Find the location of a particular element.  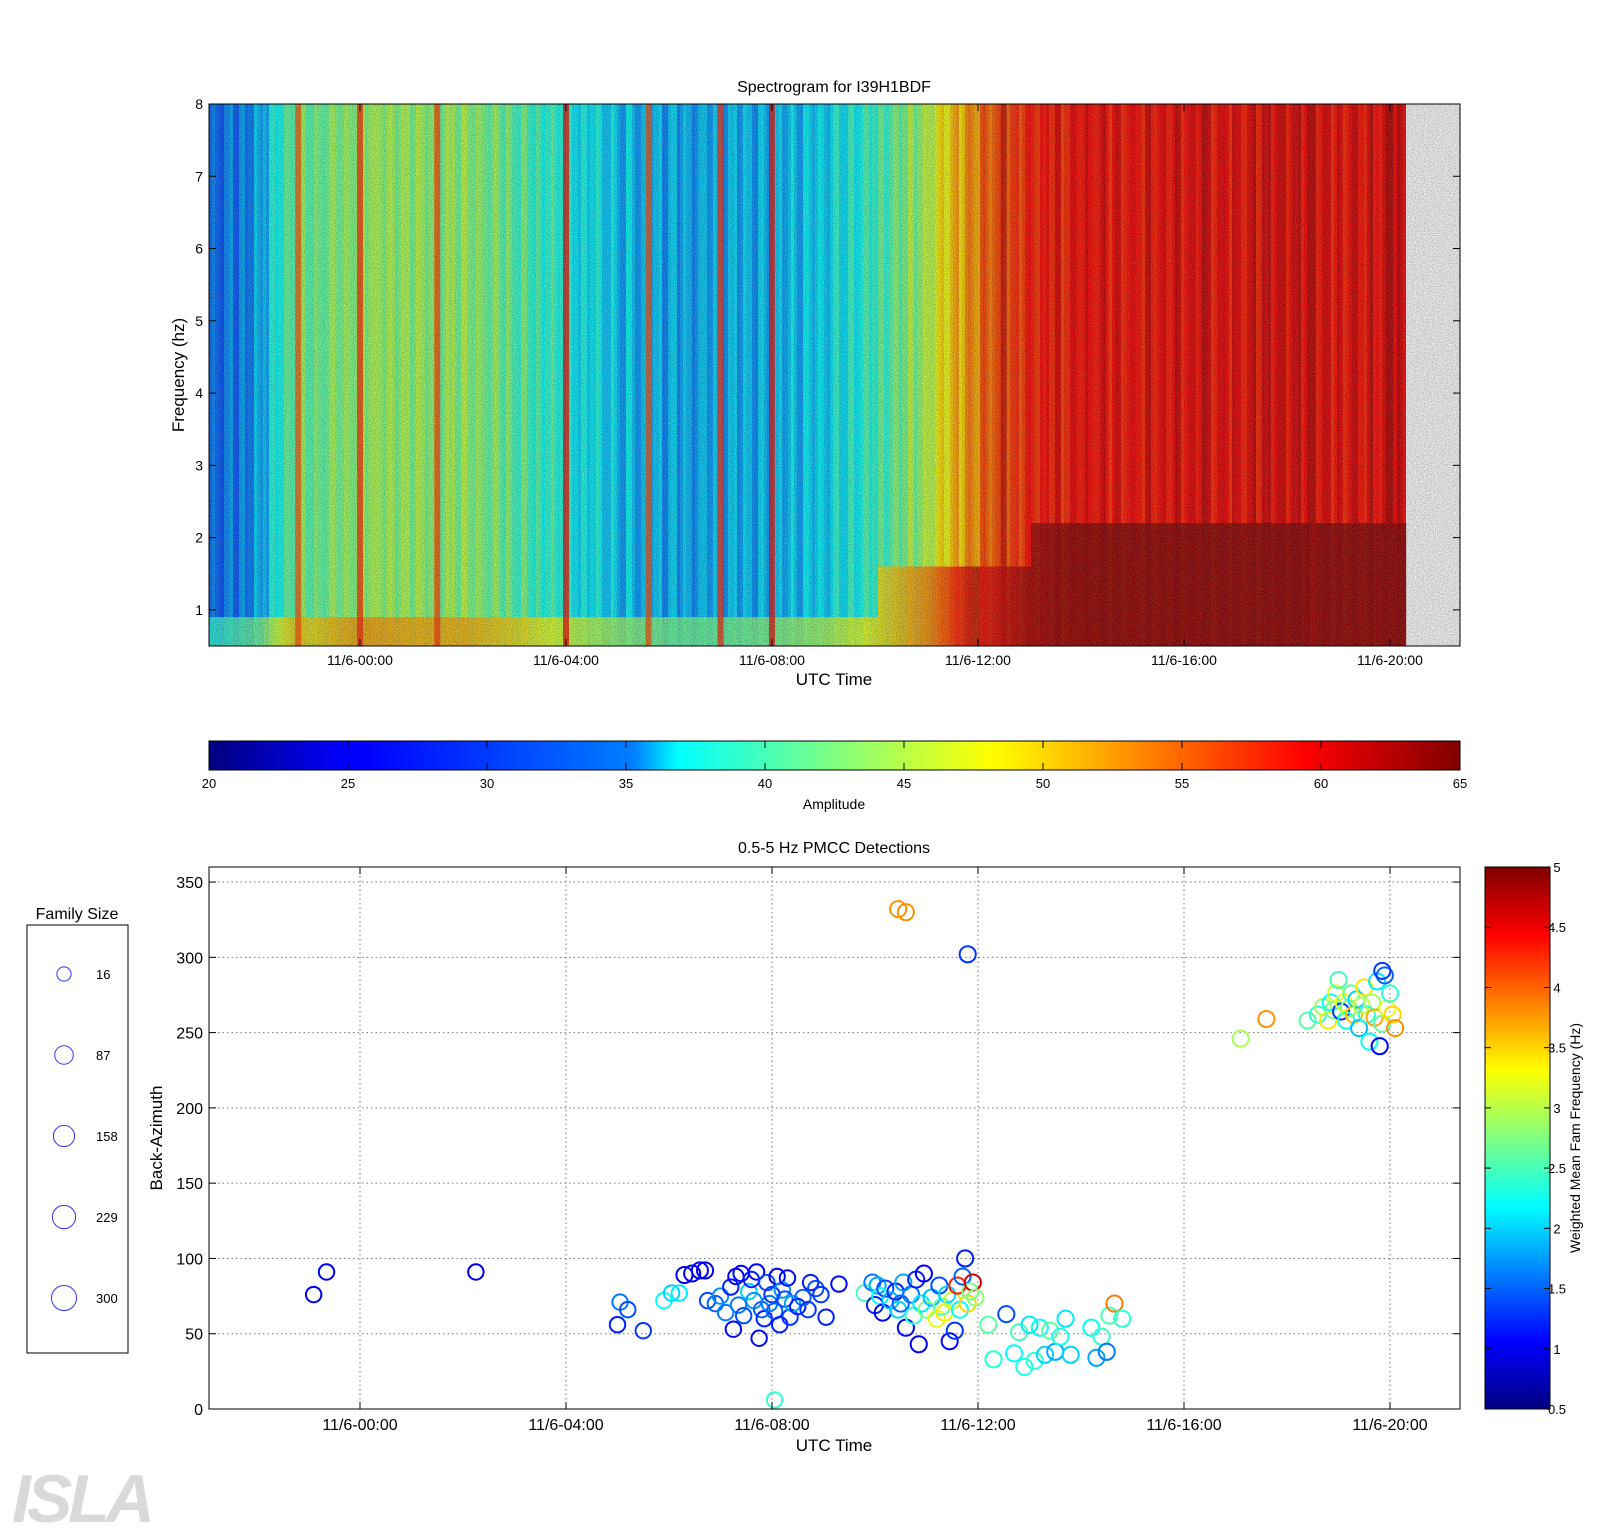

frequency-colorbar-tick-label: 2 is located at coordinates (1556, 1228).